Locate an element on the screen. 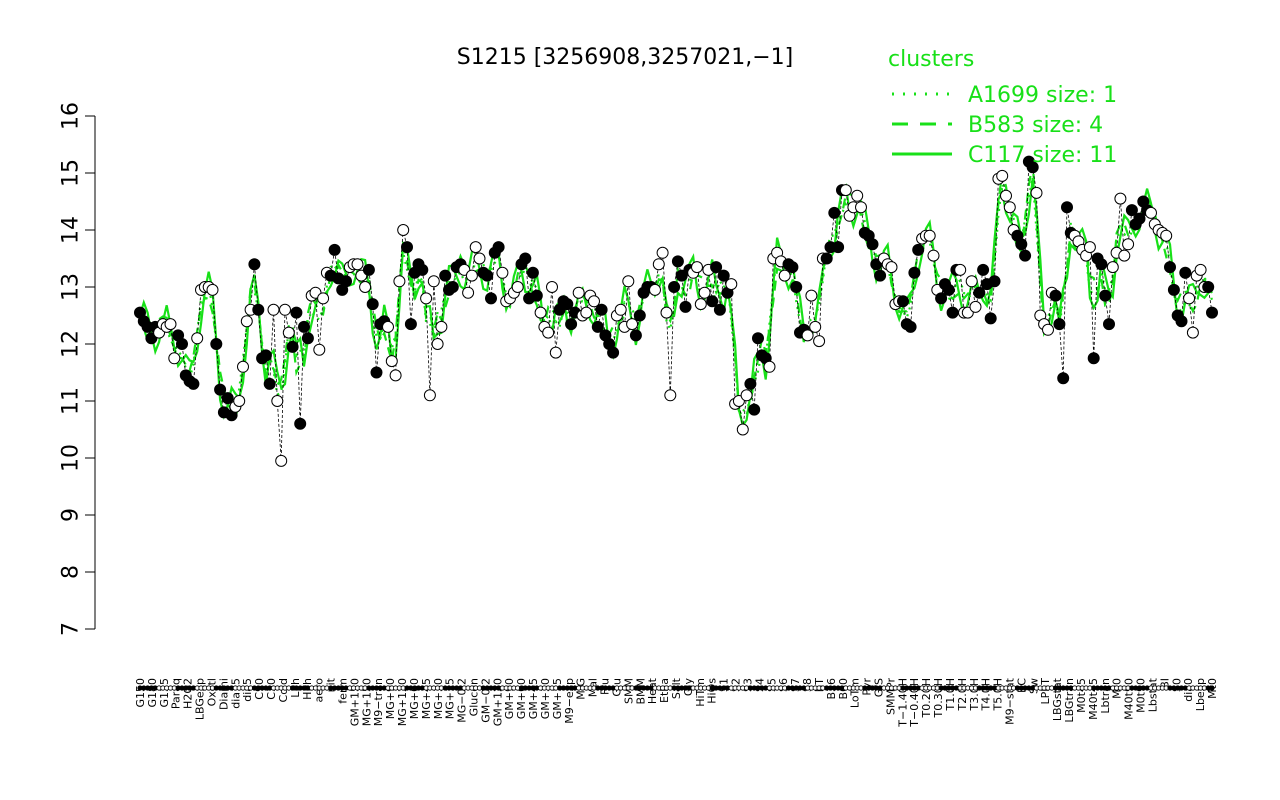 The width and height of the screenshot is (1280, 800). y-axis: 7 8 9 10 11 12 13 14 15 16 is located at coordinates (77, 369).